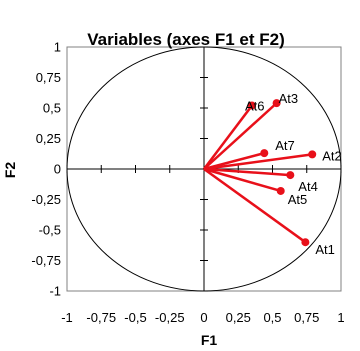 The image size is (360, 351). Describe the element at coordinates (285, 145) in the screenshot. I see `label-at7: At7` at that location.